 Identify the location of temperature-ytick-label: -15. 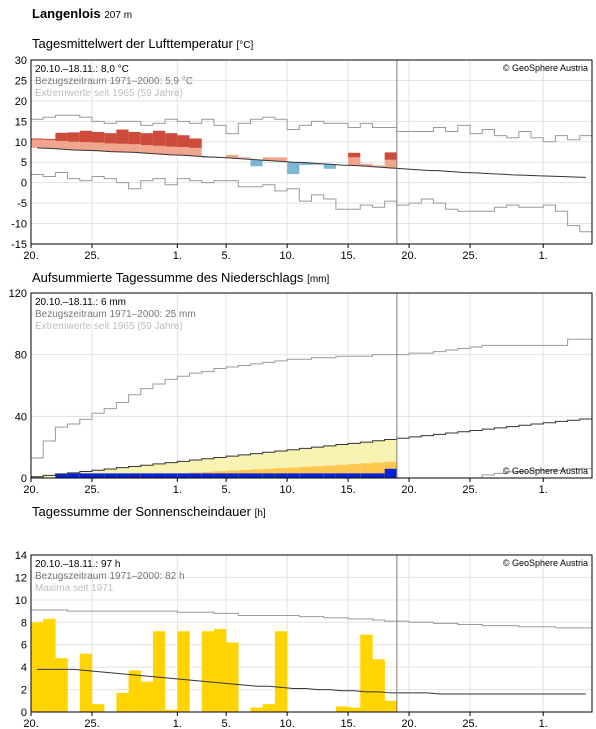
(19, 245).